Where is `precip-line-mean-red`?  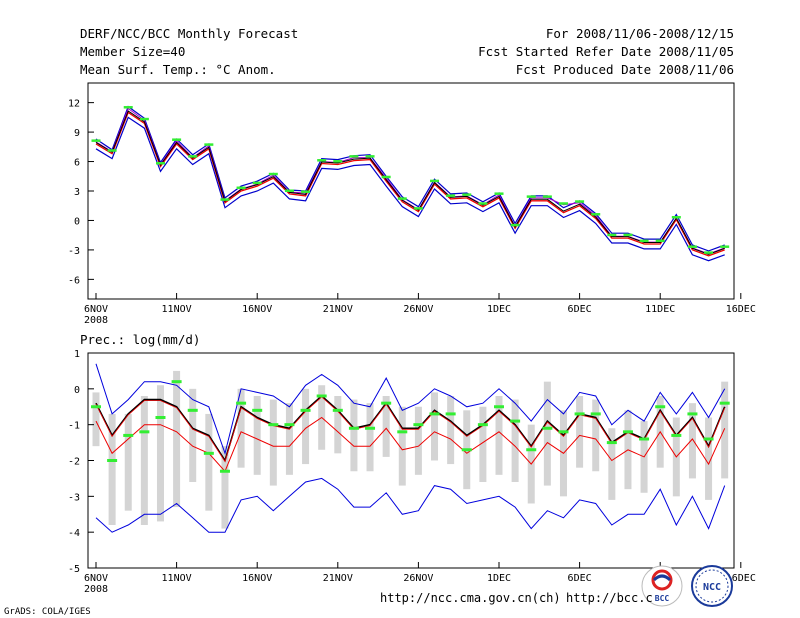 precip-line-mean-red is located at coordinates (410, 429).